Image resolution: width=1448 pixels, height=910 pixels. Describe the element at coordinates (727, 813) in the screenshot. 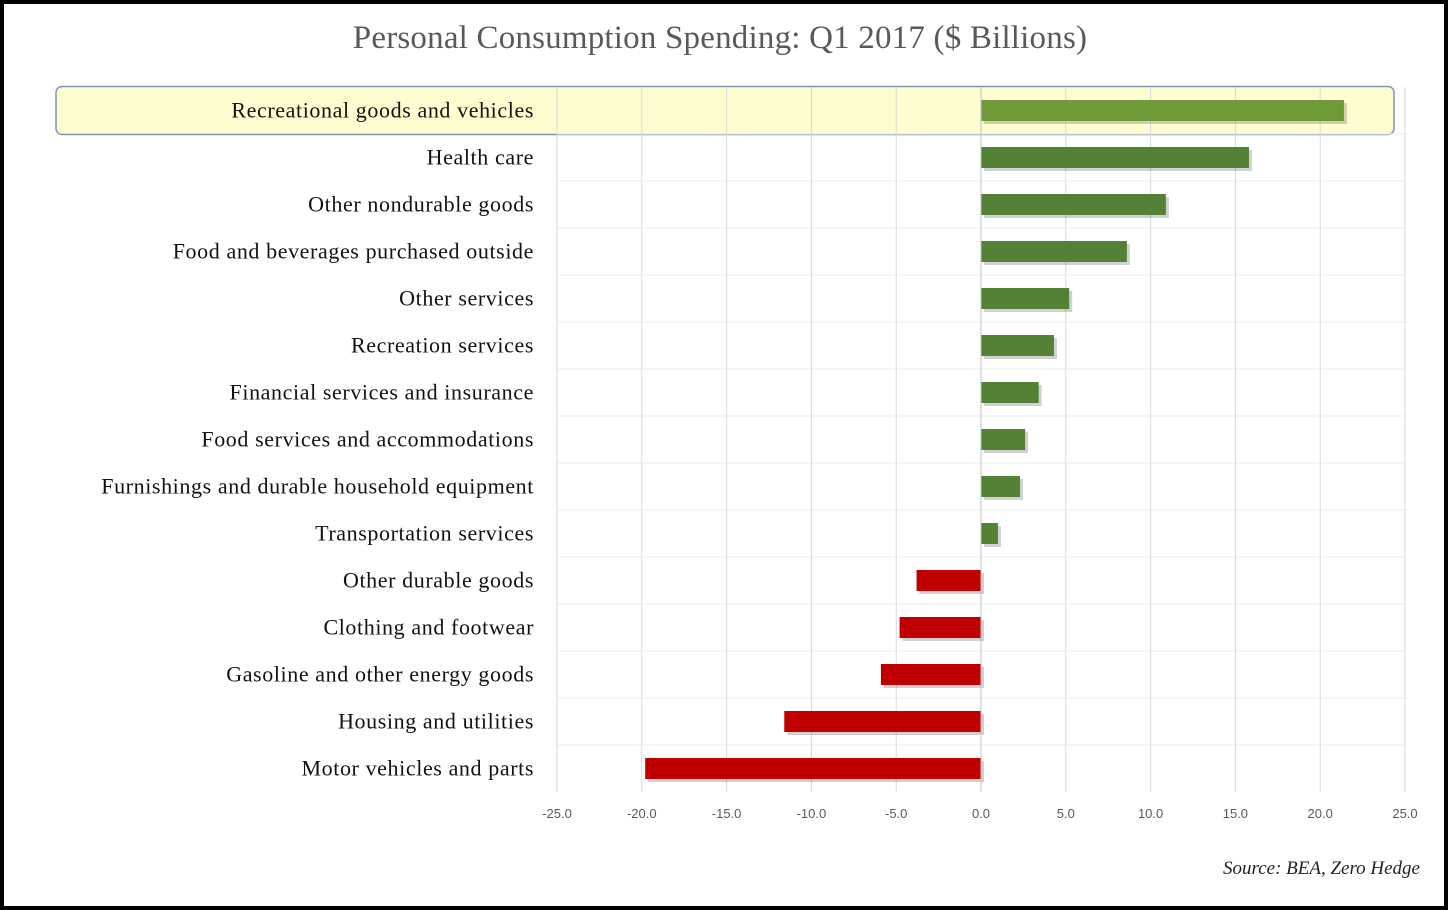

I see `x-tick-label: -15.0` at that location.